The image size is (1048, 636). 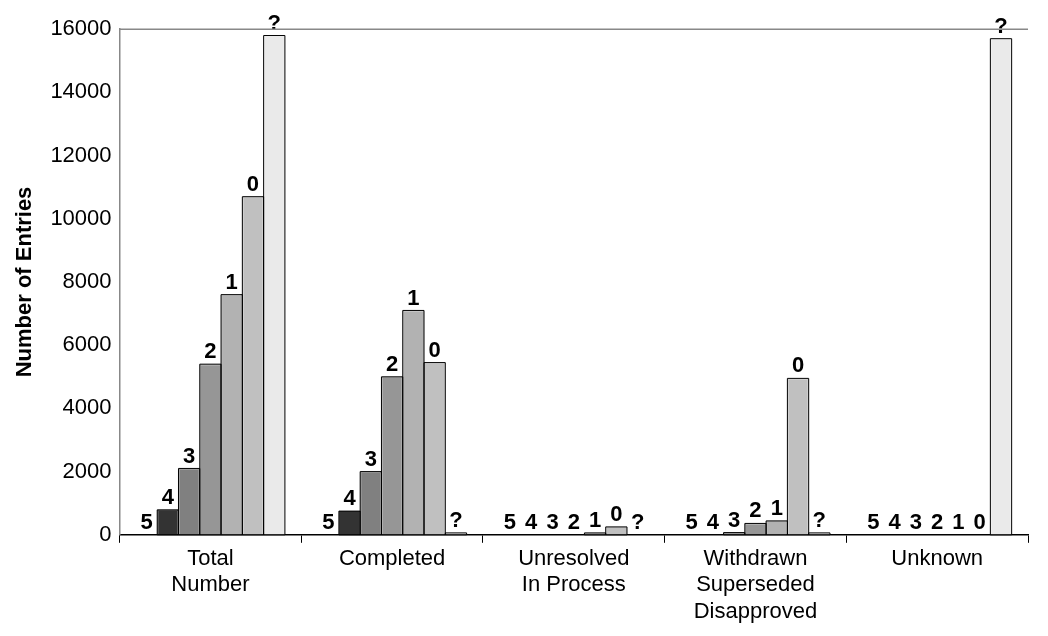 I want to click on legend-label: 5, so click(x=146, y=521).